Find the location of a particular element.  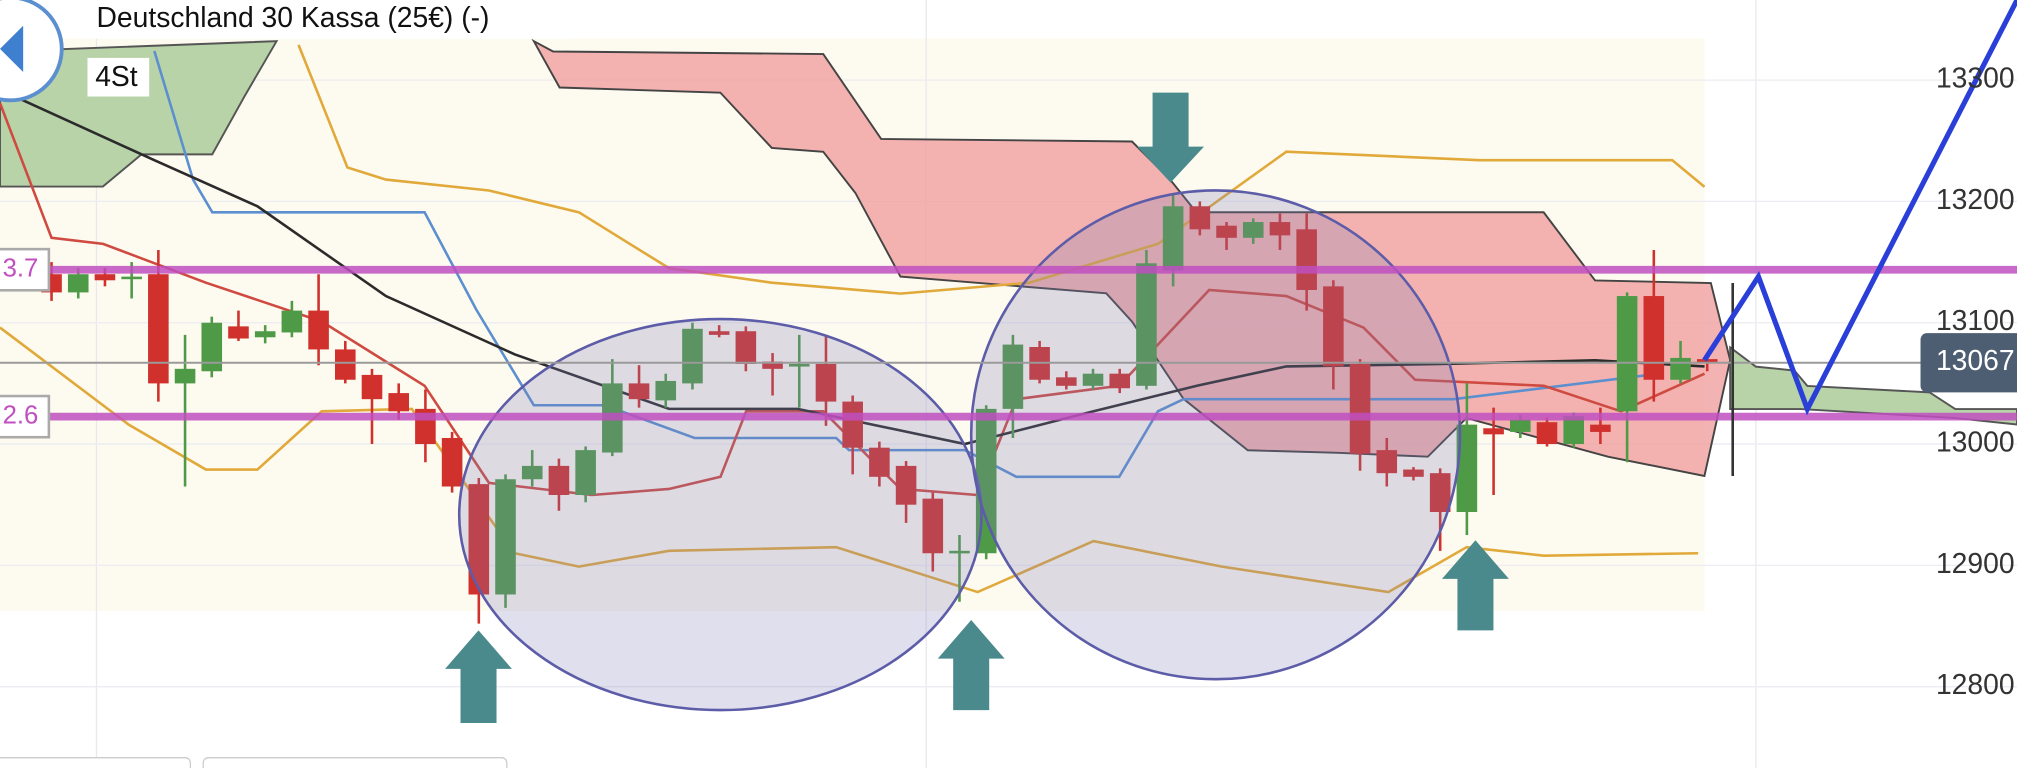

highlight-circle is located at coordinates (720, 514).